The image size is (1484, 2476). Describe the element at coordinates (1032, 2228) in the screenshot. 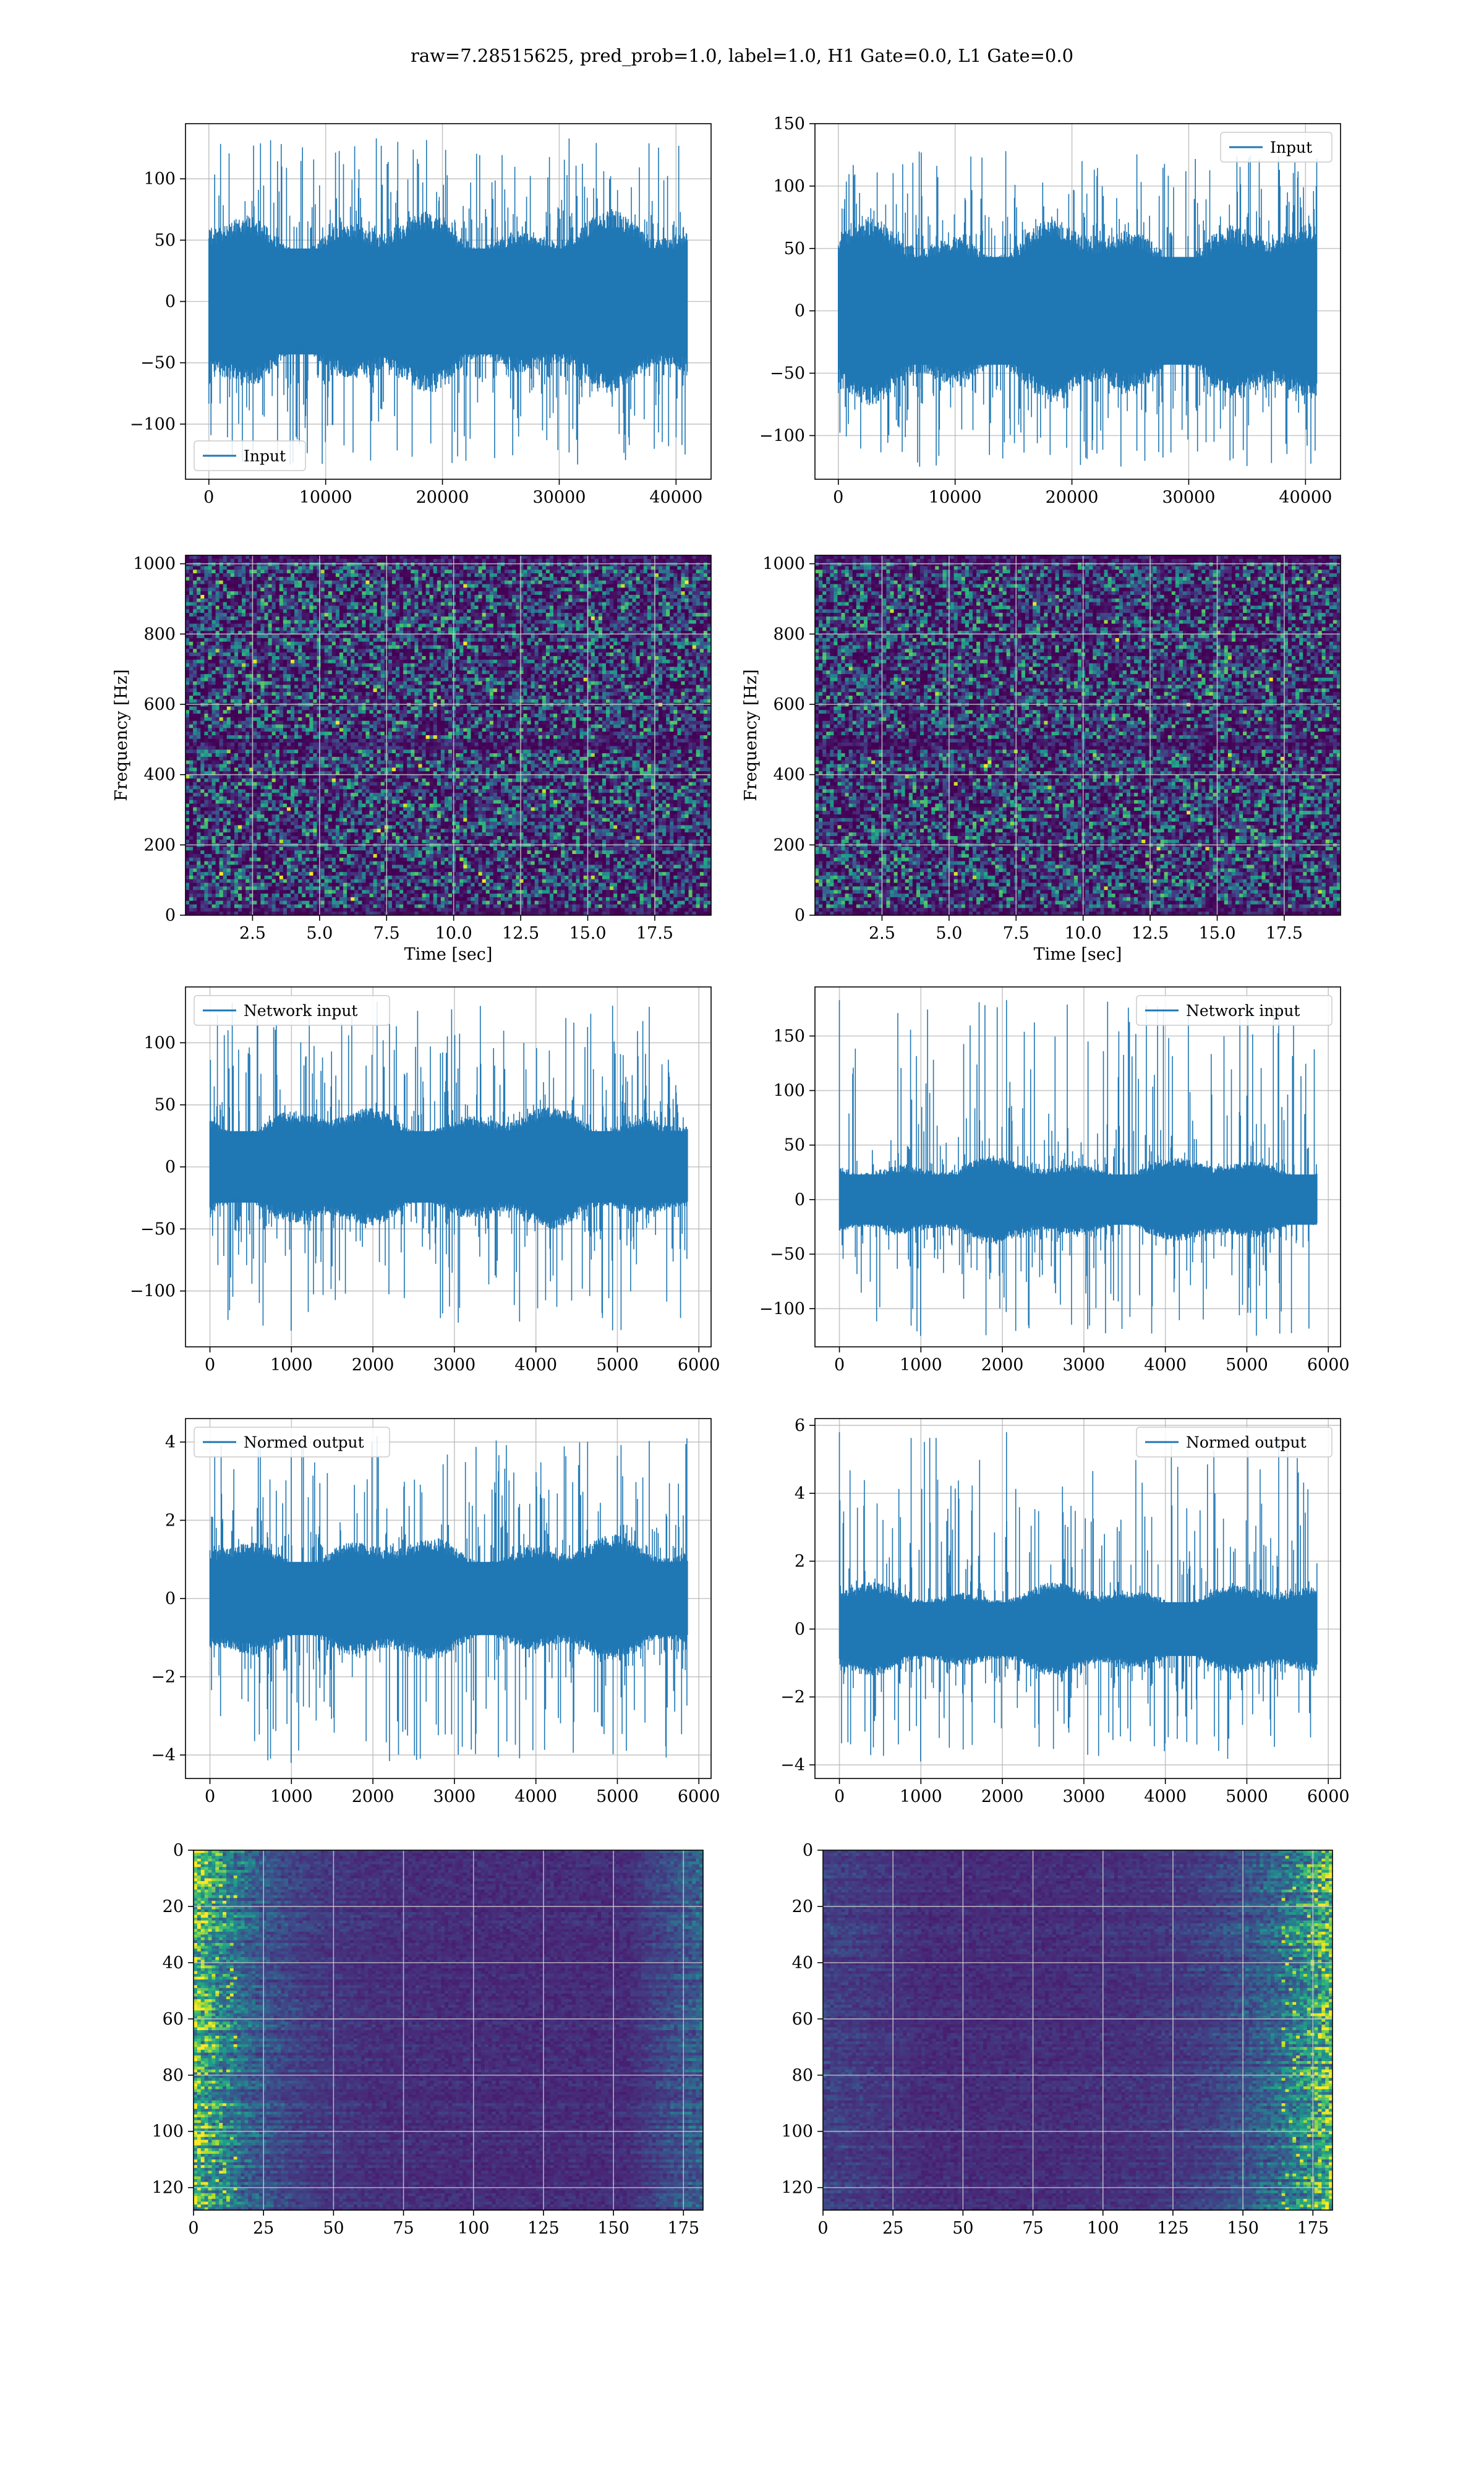

I see `x-tick-label: 75` at that location.